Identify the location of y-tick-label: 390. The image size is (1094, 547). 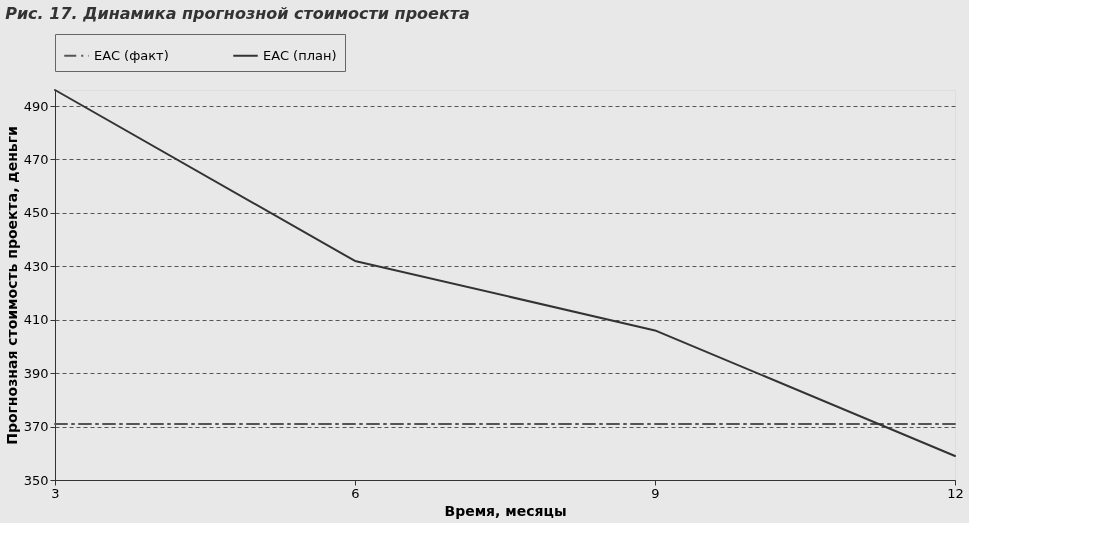
(36, 373).